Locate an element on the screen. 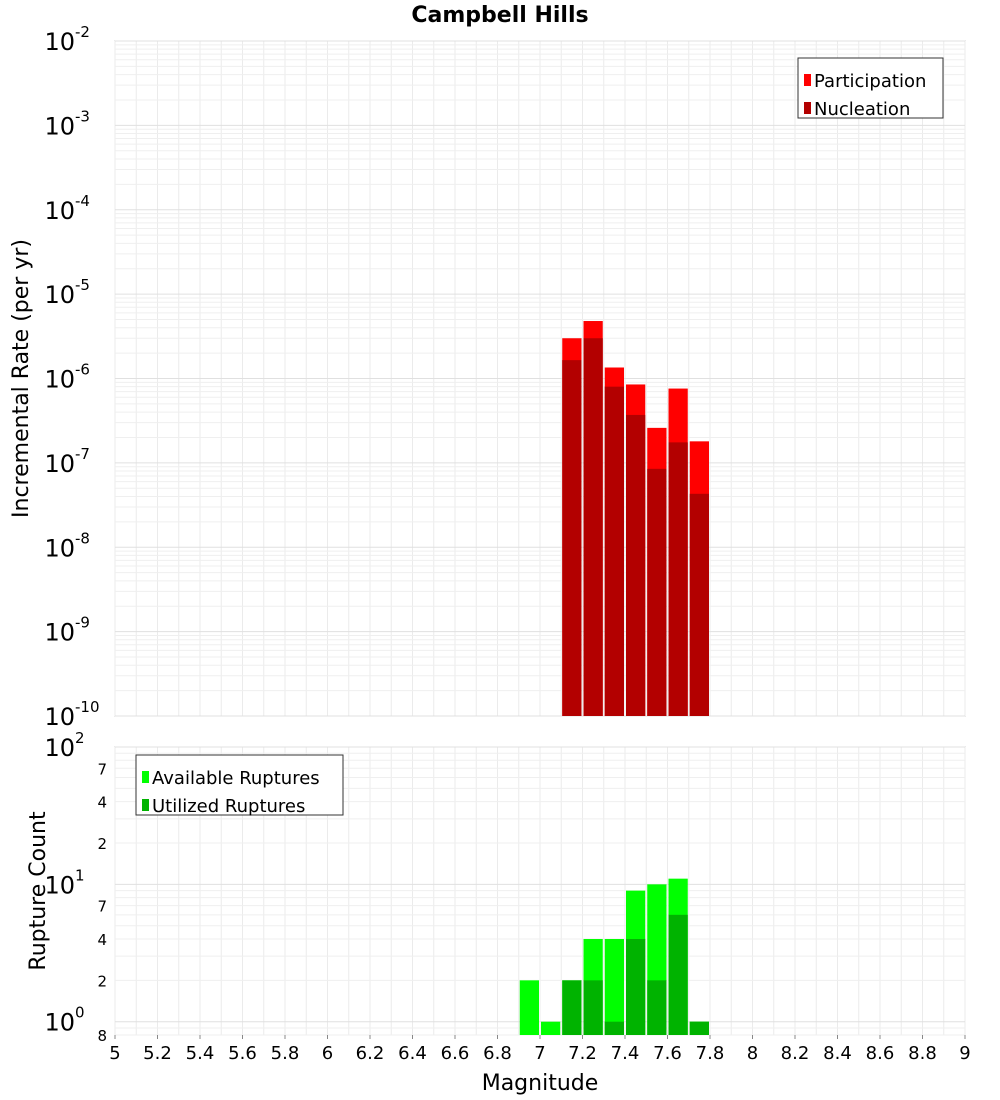 The width and height of the screenshot is (1000, 1100). x-tick-label: 5 is located at coordinates (114, 1053).